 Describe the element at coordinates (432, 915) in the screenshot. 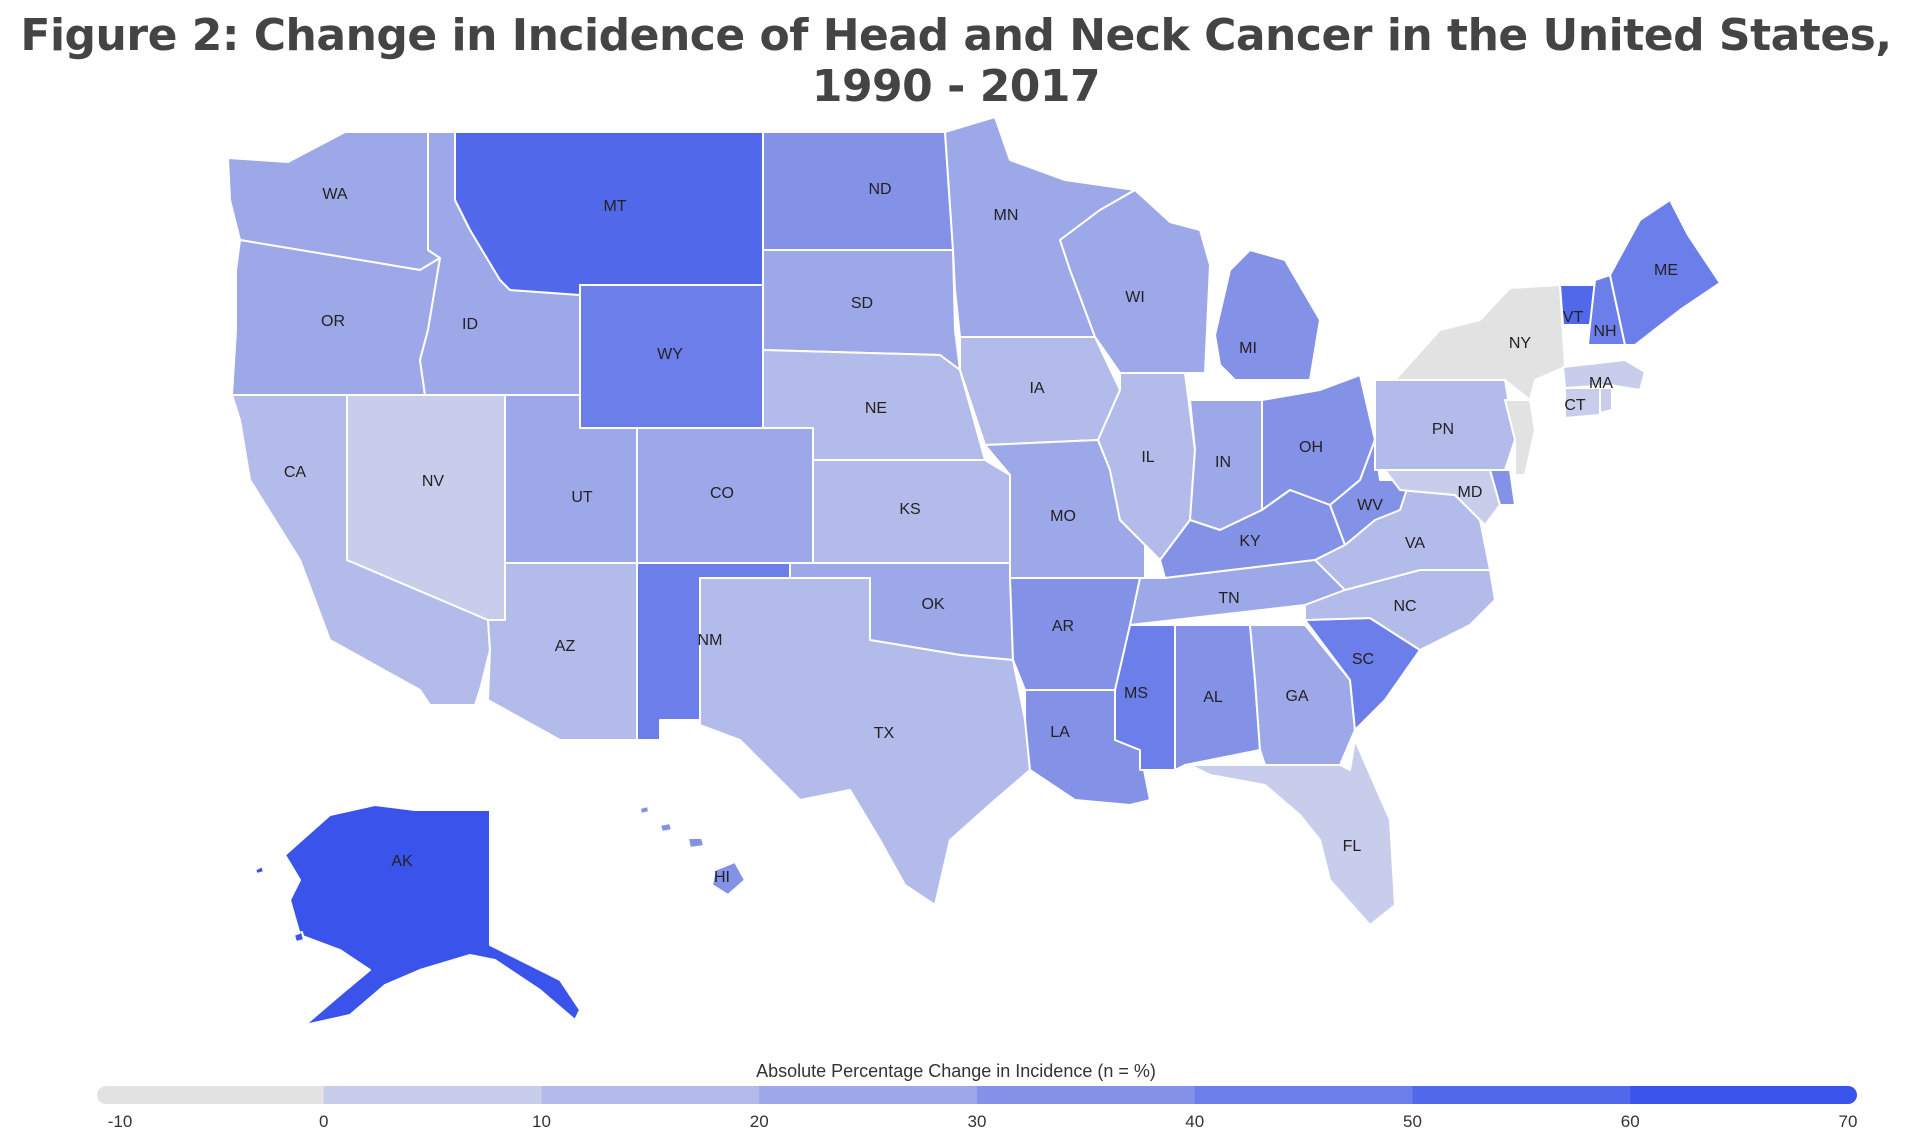

I see `state-ak` at that location.